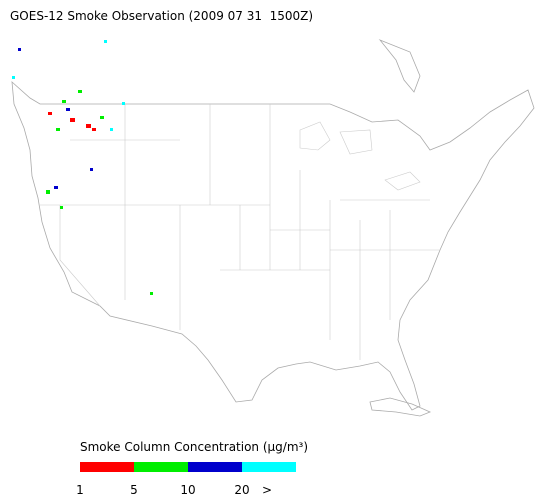  What do you see at coordinates (399, 66) in the screenshot?
I see `canada-coast` at bounding box center [399, 66].